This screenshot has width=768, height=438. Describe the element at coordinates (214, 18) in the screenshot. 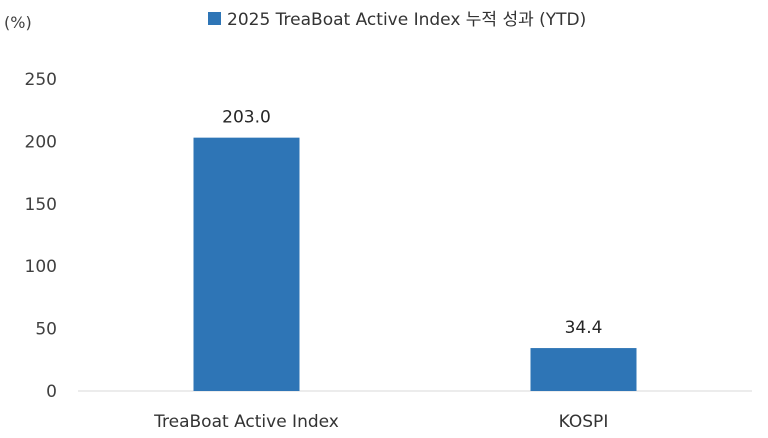

I see `legend-swatch` at that location.